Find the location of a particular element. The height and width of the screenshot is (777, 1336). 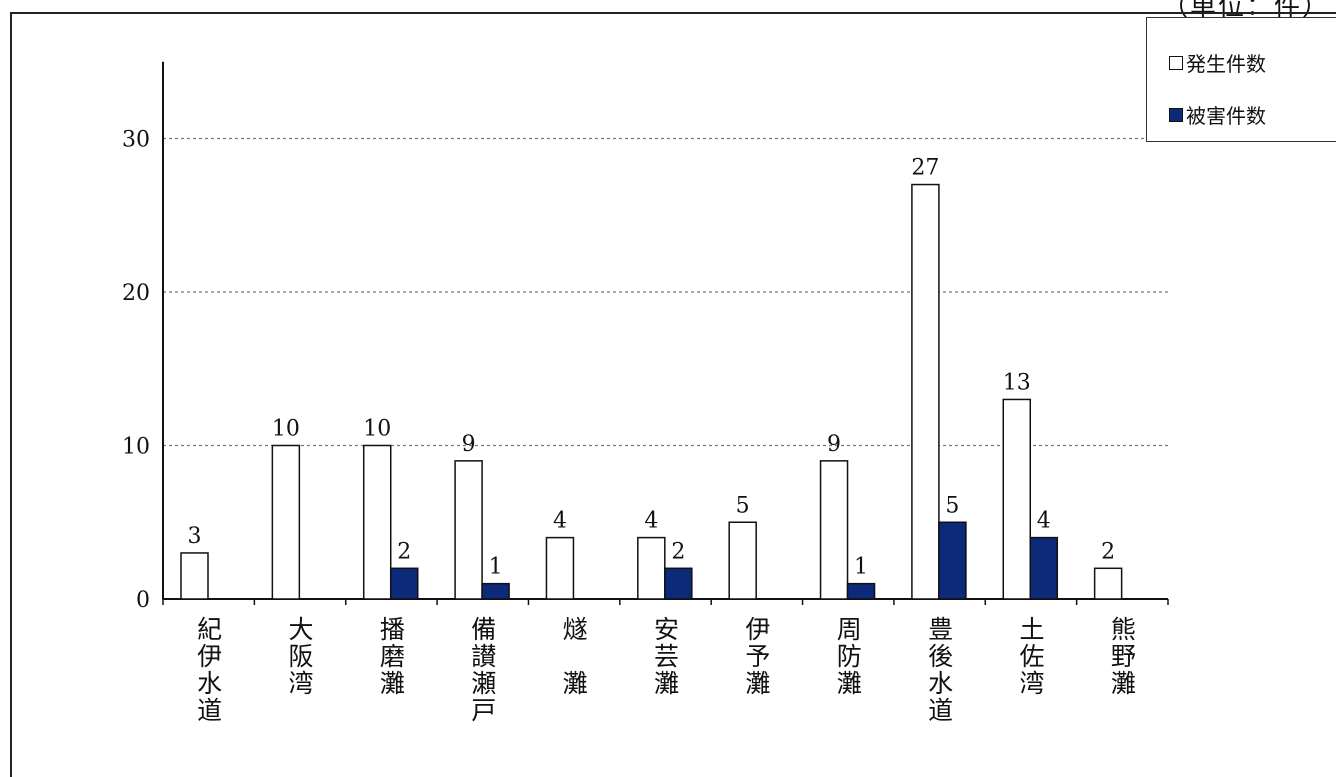

data-label-occurrences: 2 is located at coordinates (1108, 551).